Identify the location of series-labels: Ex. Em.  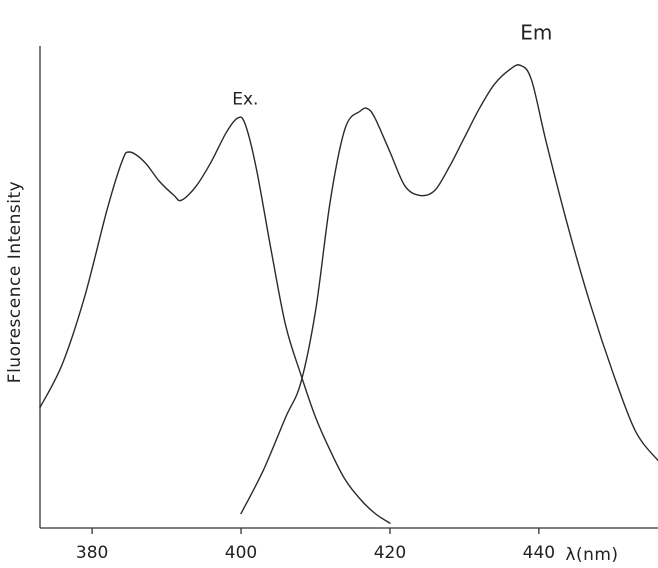
(392, 64).